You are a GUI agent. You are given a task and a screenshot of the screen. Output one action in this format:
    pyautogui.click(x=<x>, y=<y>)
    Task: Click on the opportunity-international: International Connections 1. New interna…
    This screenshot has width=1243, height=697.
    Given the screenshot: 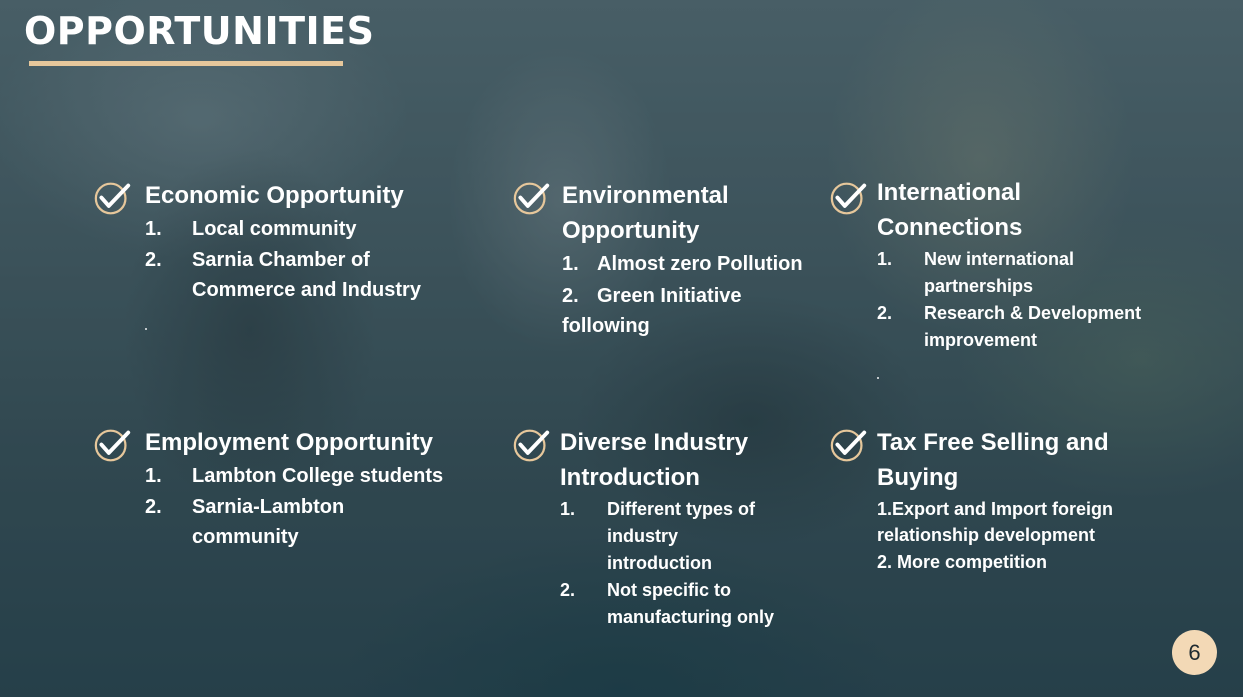 What is the action you would take?
    pyautogui.click(x=995, y=280)
    